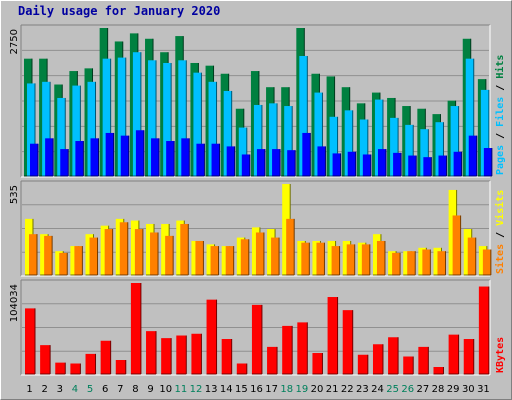 This screenshot has height=400, width=512. I want to click on day-label-17: 17, so click(271, 389).